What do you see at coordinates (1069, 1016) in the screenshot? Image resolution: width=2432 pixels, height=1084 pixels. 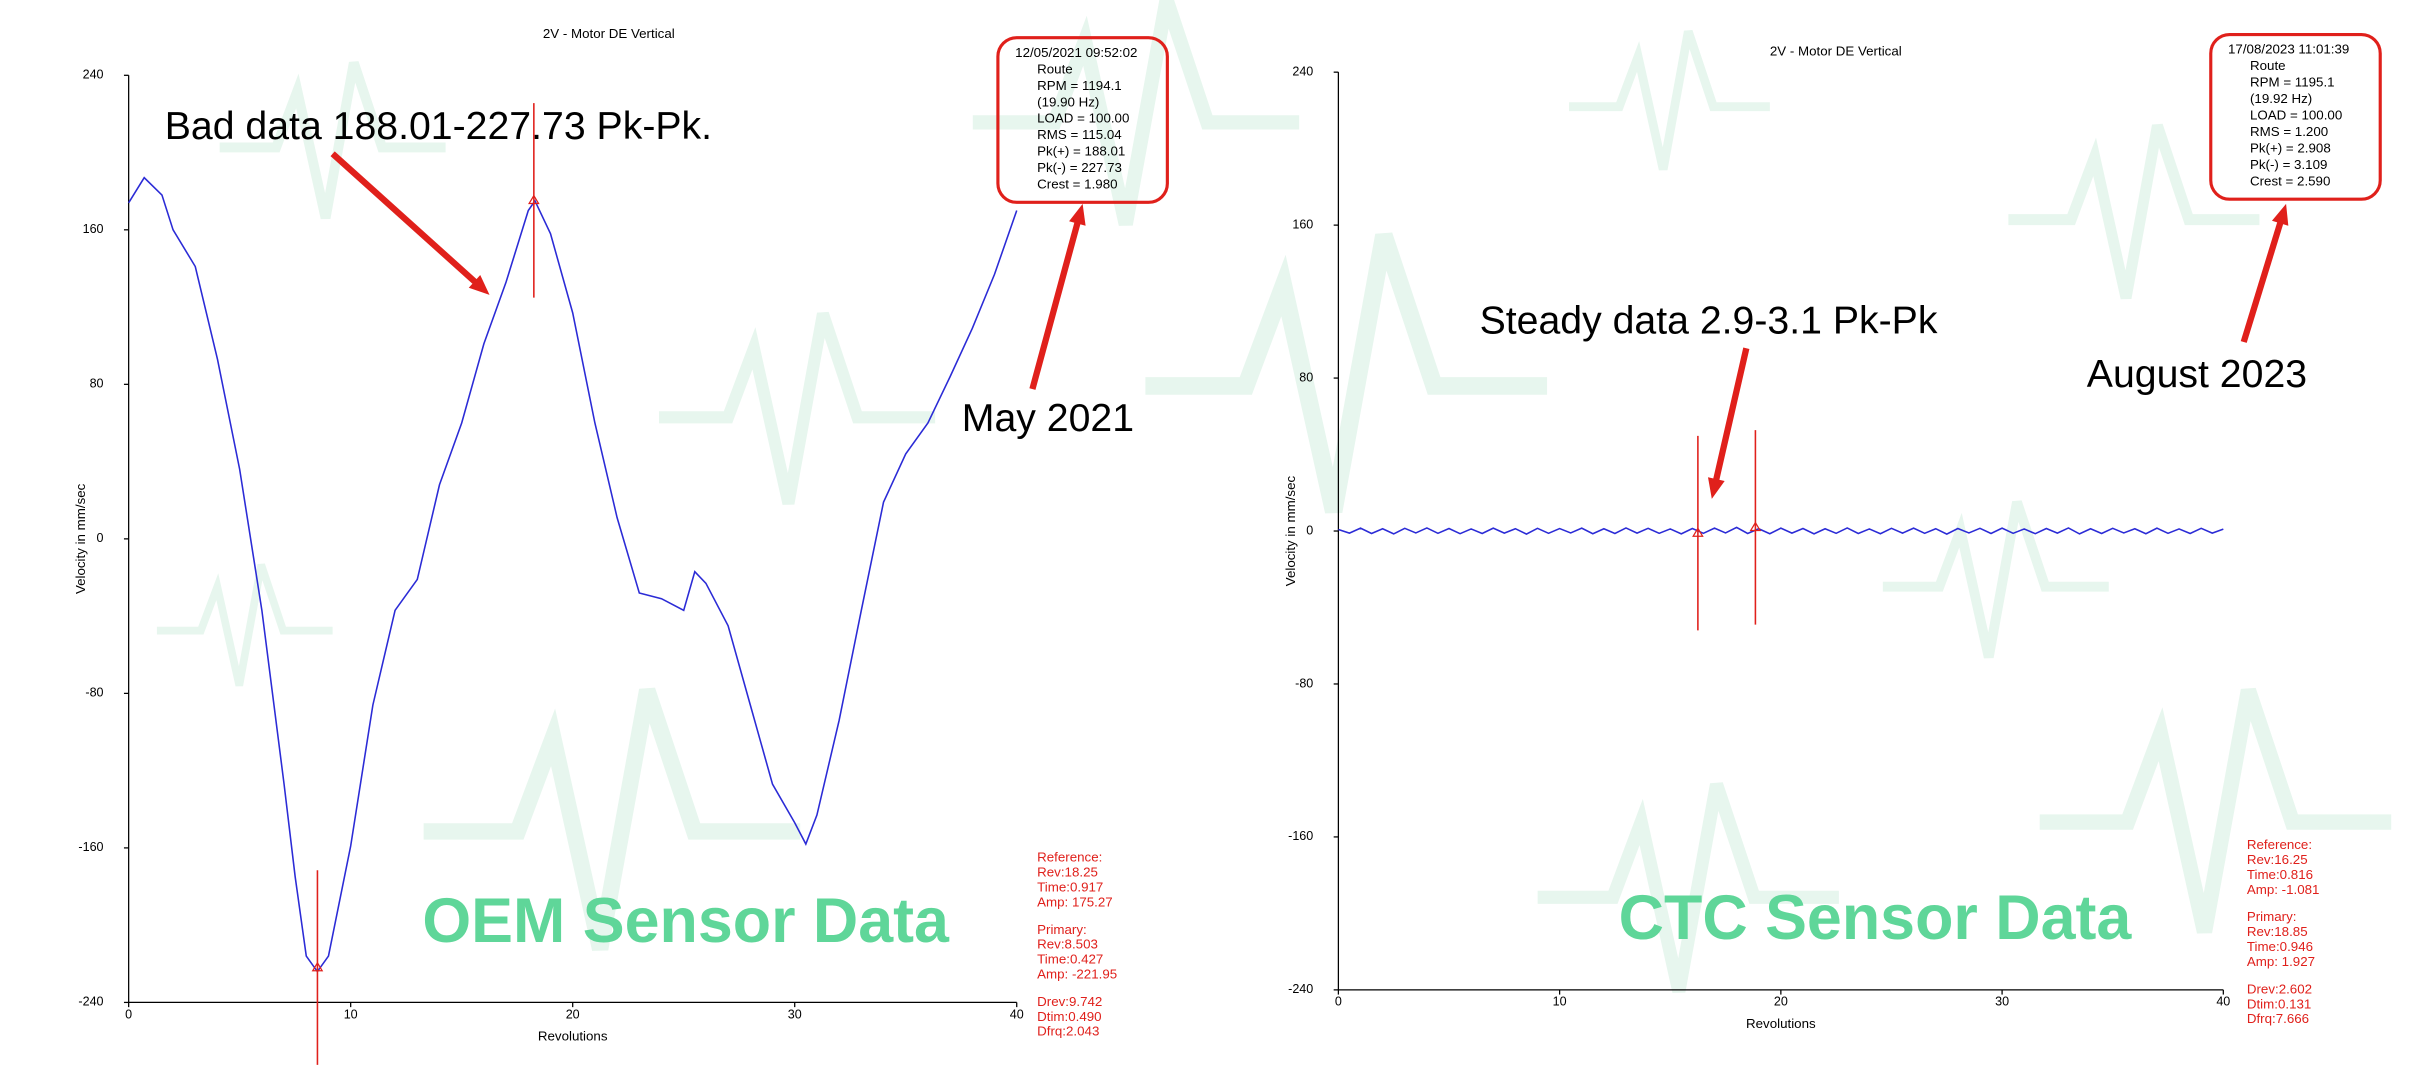 I see `cursor-readout: Dtim:0.490` at bounding box center [1069, 1016].